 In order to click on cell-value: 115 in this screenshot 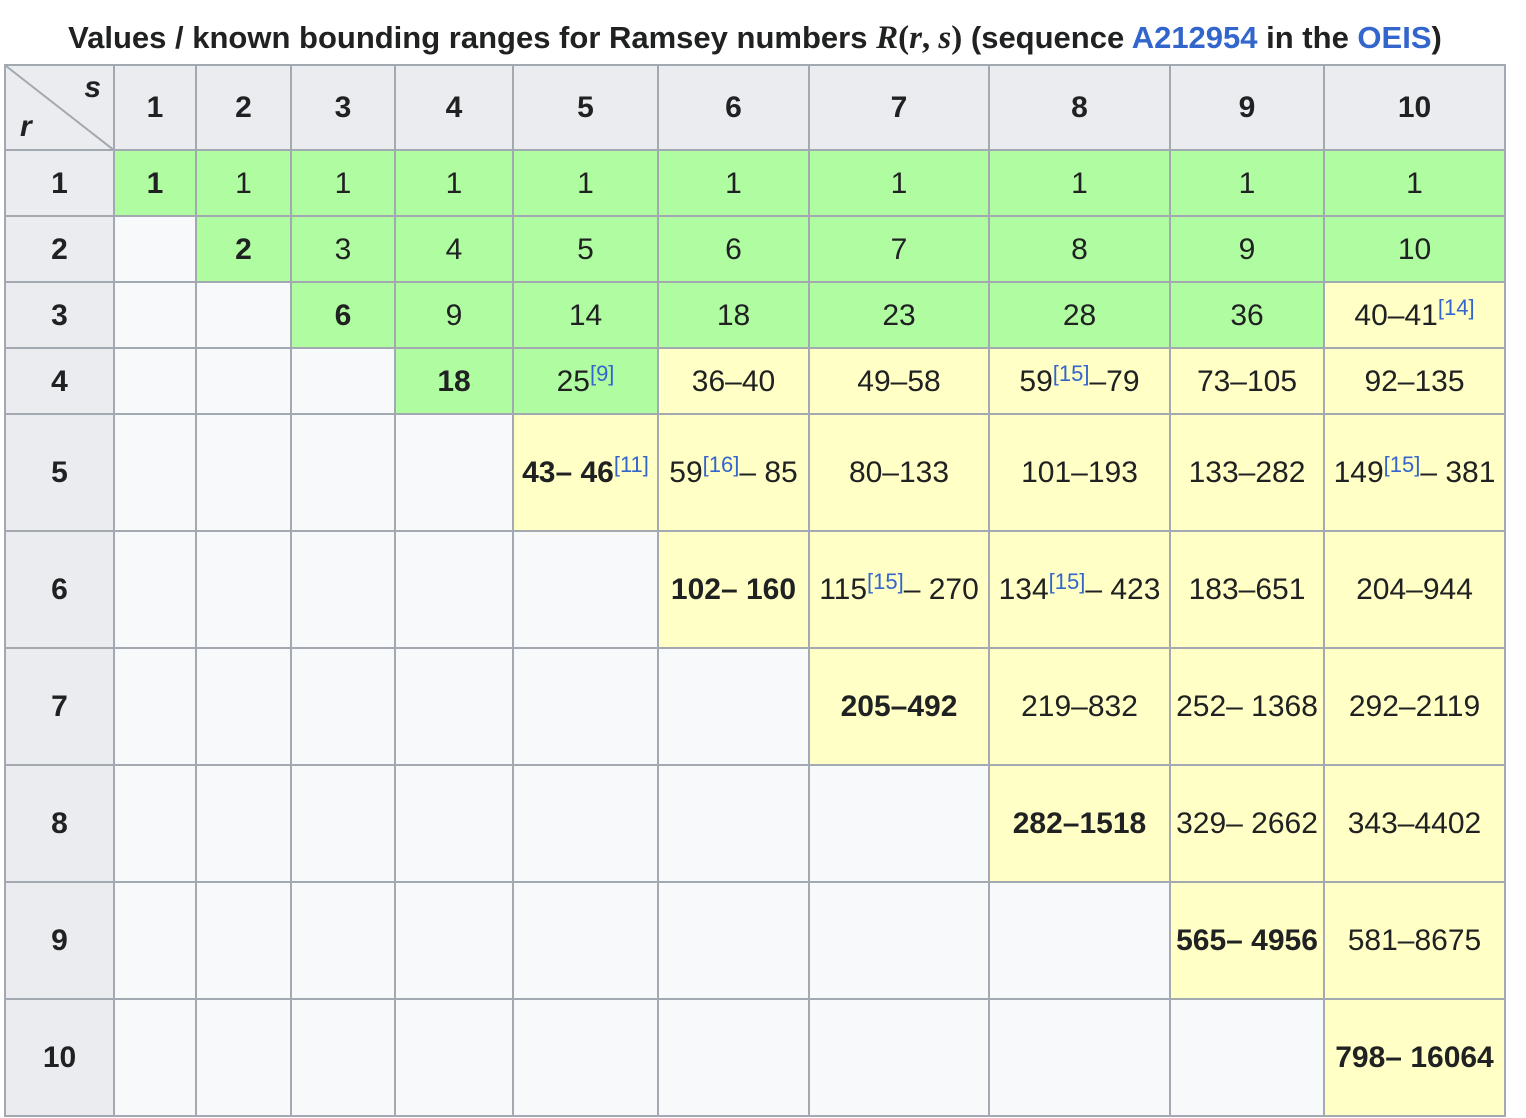, I will do `click(843, 589)`.